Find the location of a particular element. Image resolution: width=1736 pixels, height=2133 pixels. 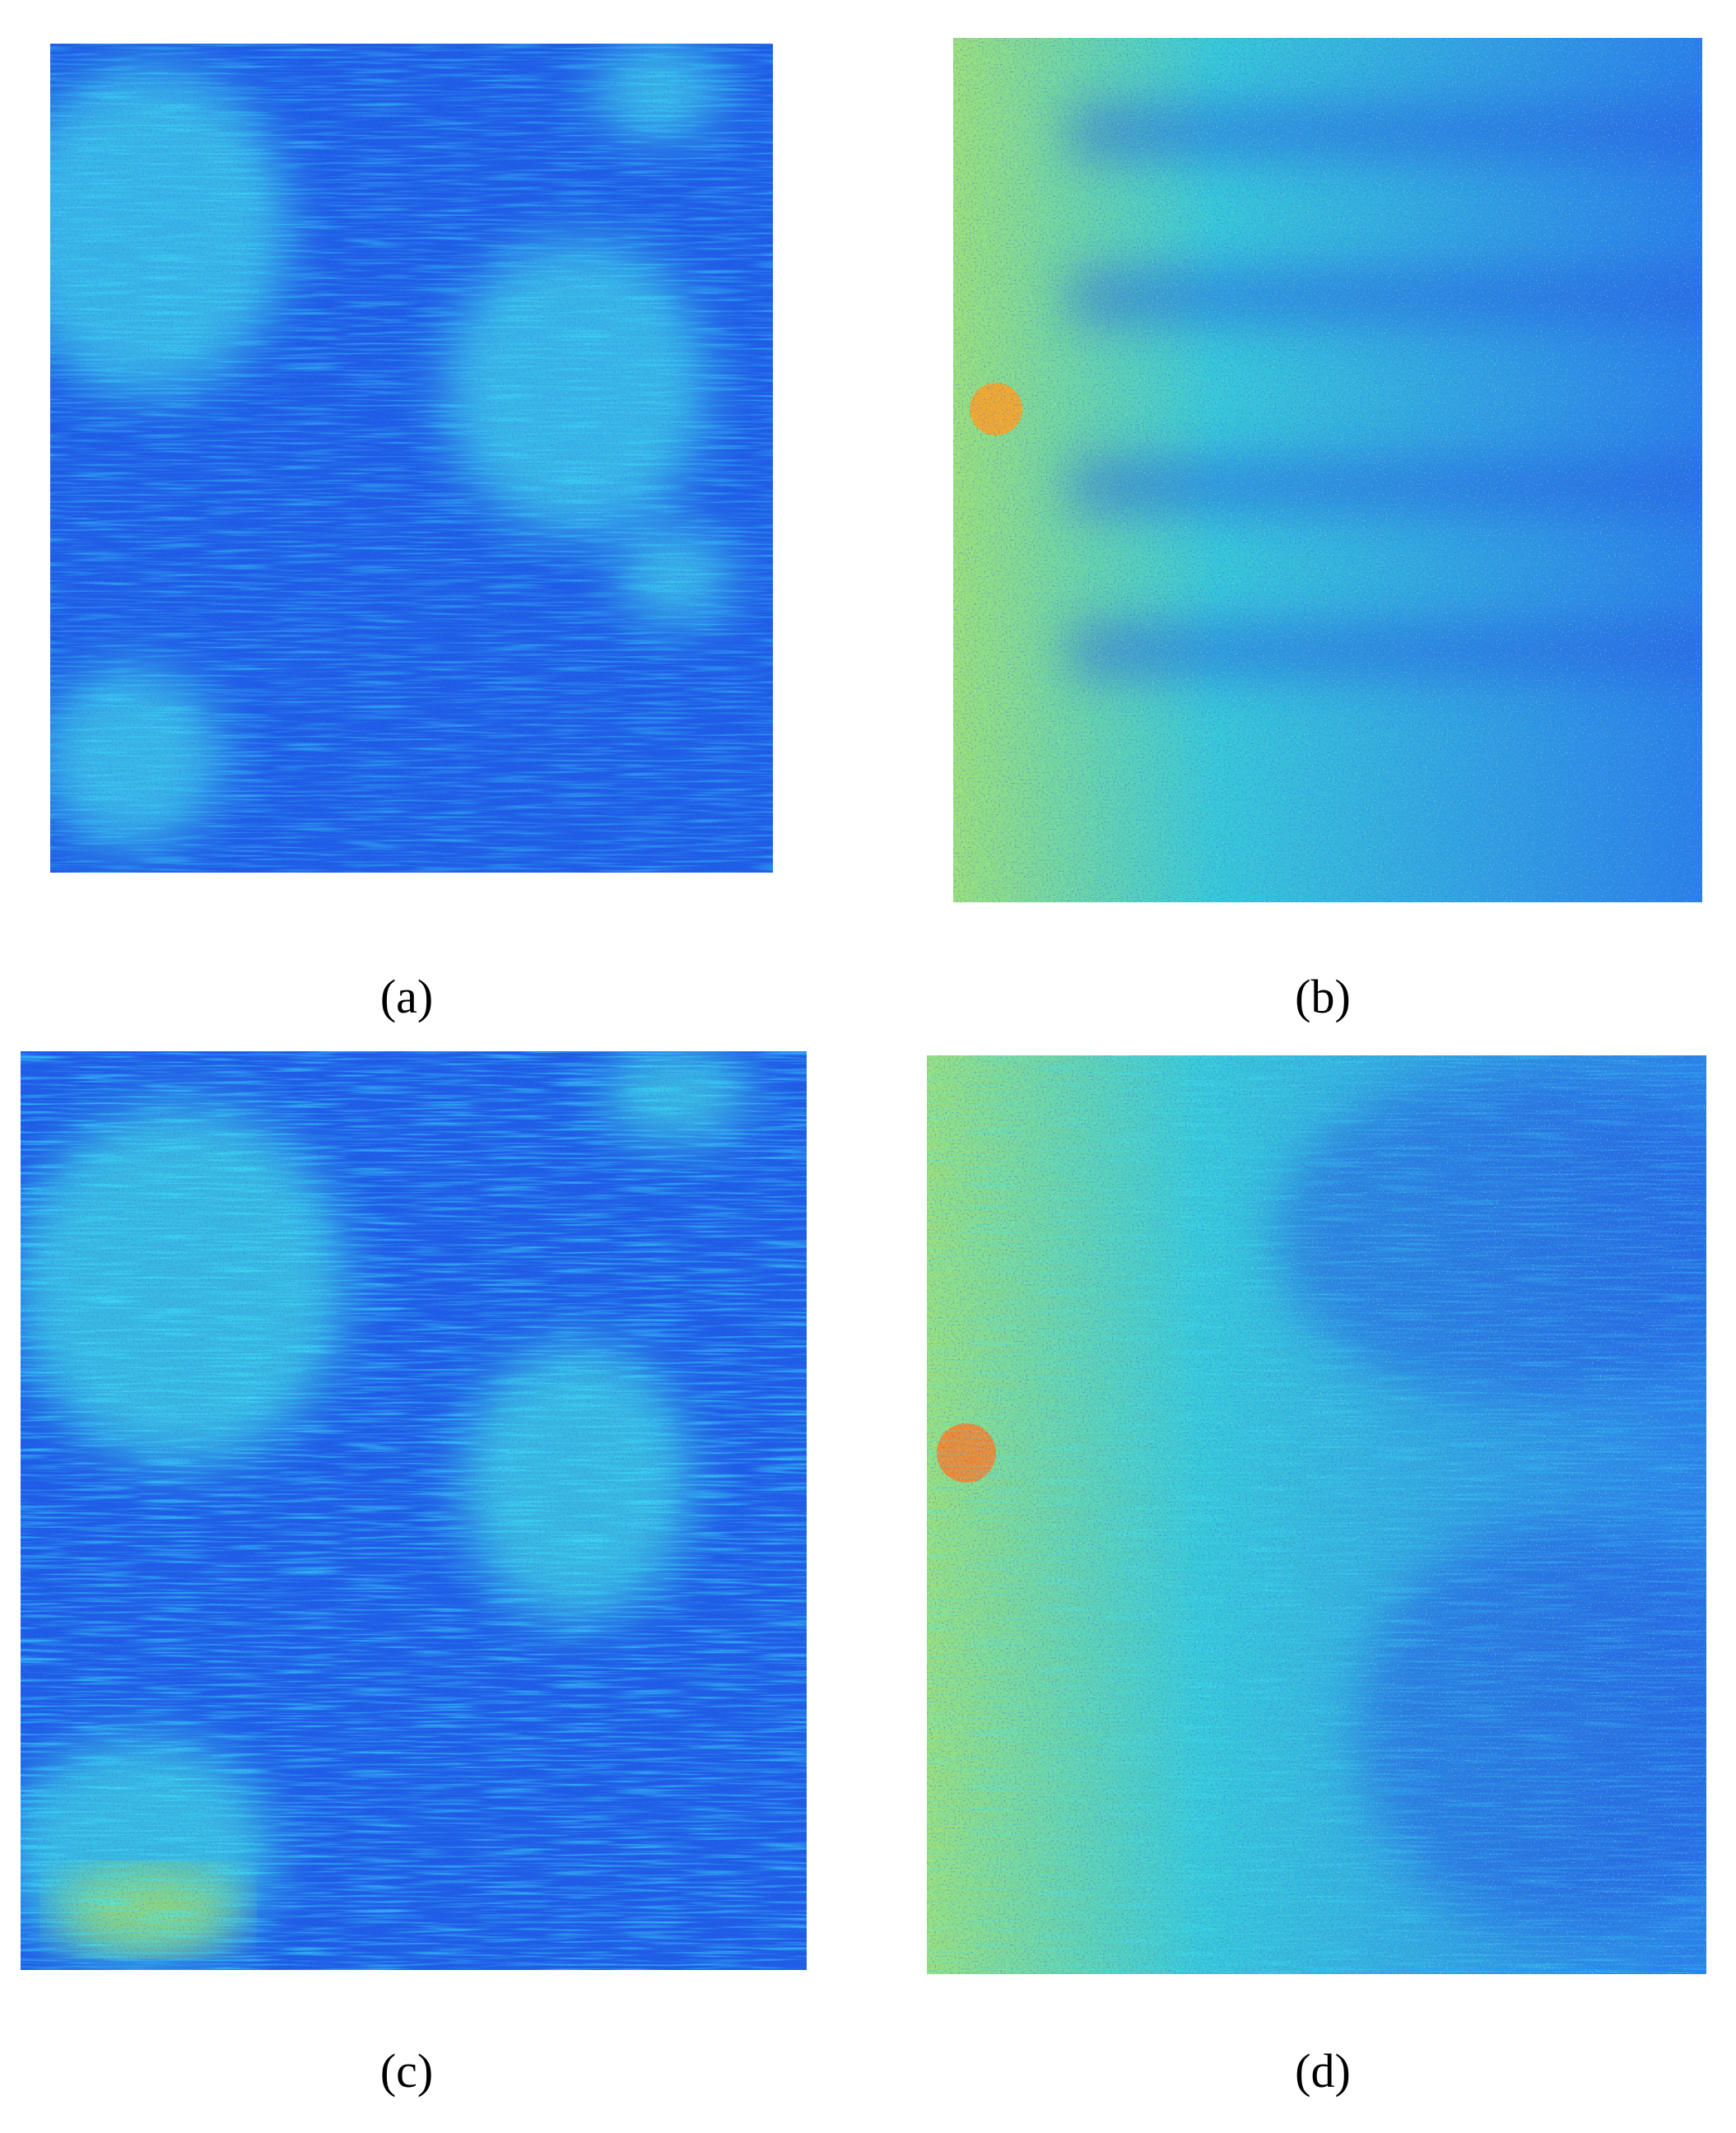

panel-label: (c) is located at coordinates (406, 2071).